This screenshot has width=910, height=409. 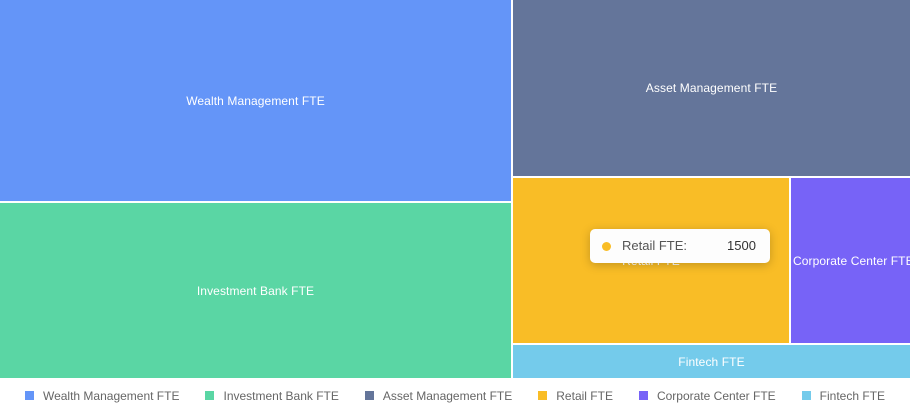 I want to click on legend-item-label: Investment Bank FTE, so click(x=281, y=395).